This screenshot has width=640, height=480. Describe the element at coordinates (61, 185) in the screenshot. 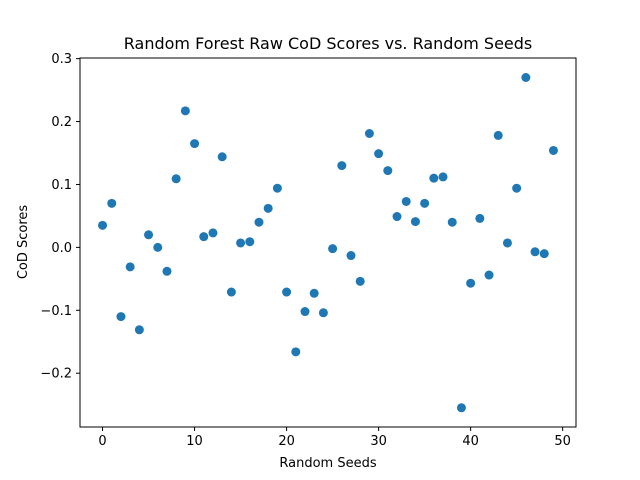

I see `y-tick-label: 0.1` at that location.